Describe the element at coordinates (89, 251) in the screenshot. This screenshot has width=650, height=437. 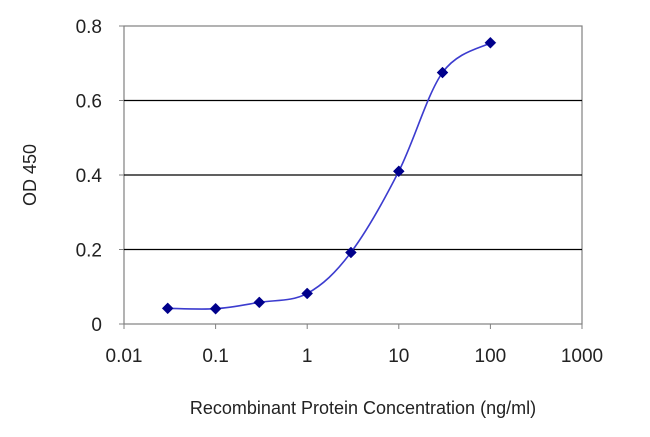
I see `y-tick-label: 0.2` at that location.